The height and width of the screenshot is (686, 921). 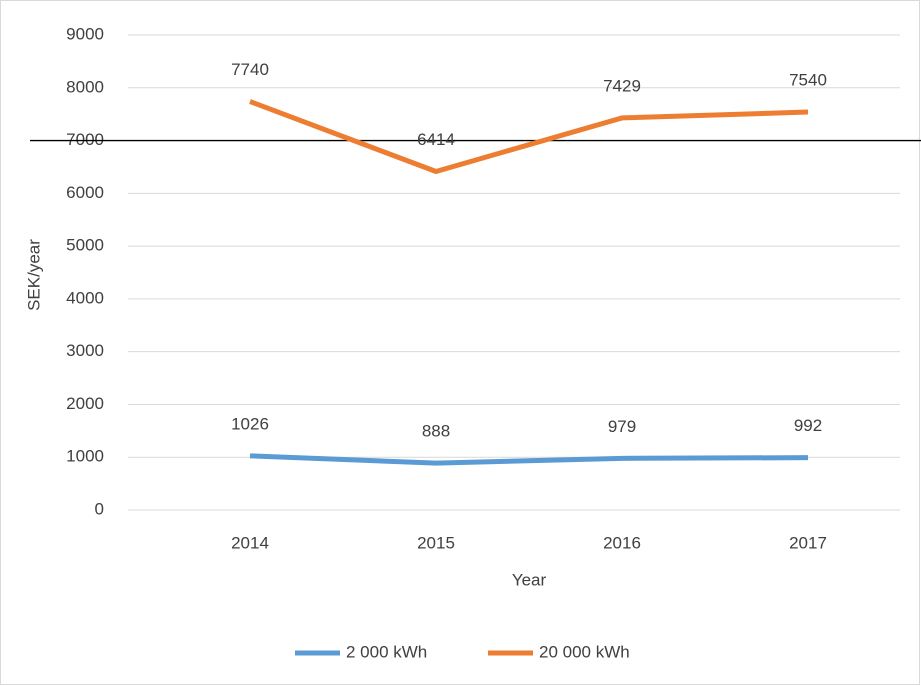 What do you see at coordinates (99, 508) in the screenshot?
I see `y-tick-label: 0` at bounding box center [99, 508].